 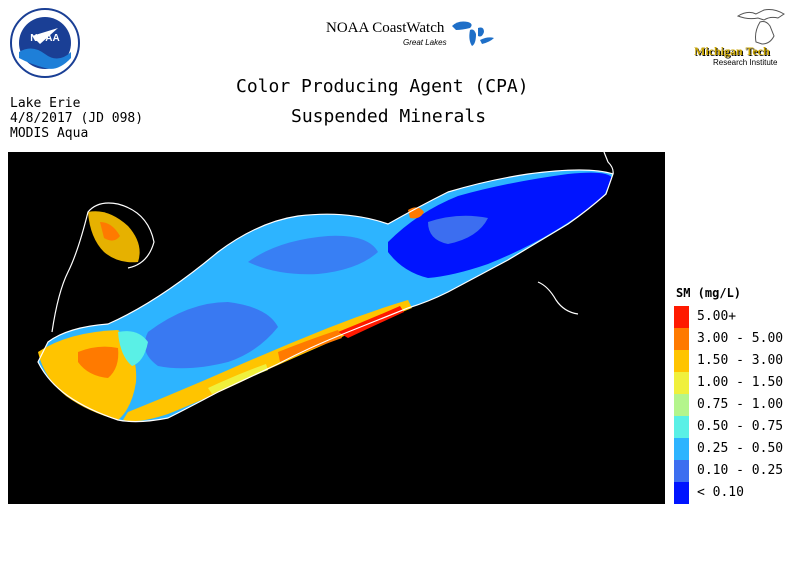 I want to click on eastern-basin-mid, so click(x=458, y=229).